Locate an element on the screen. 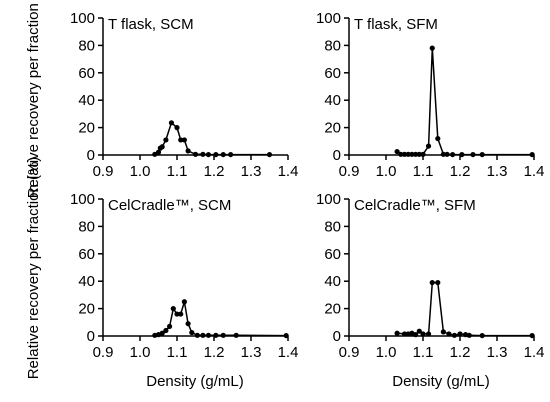 The height and width of the screenshot is (402, 550). panel-title: T flask, SFM is located at coordinates (396, 24).